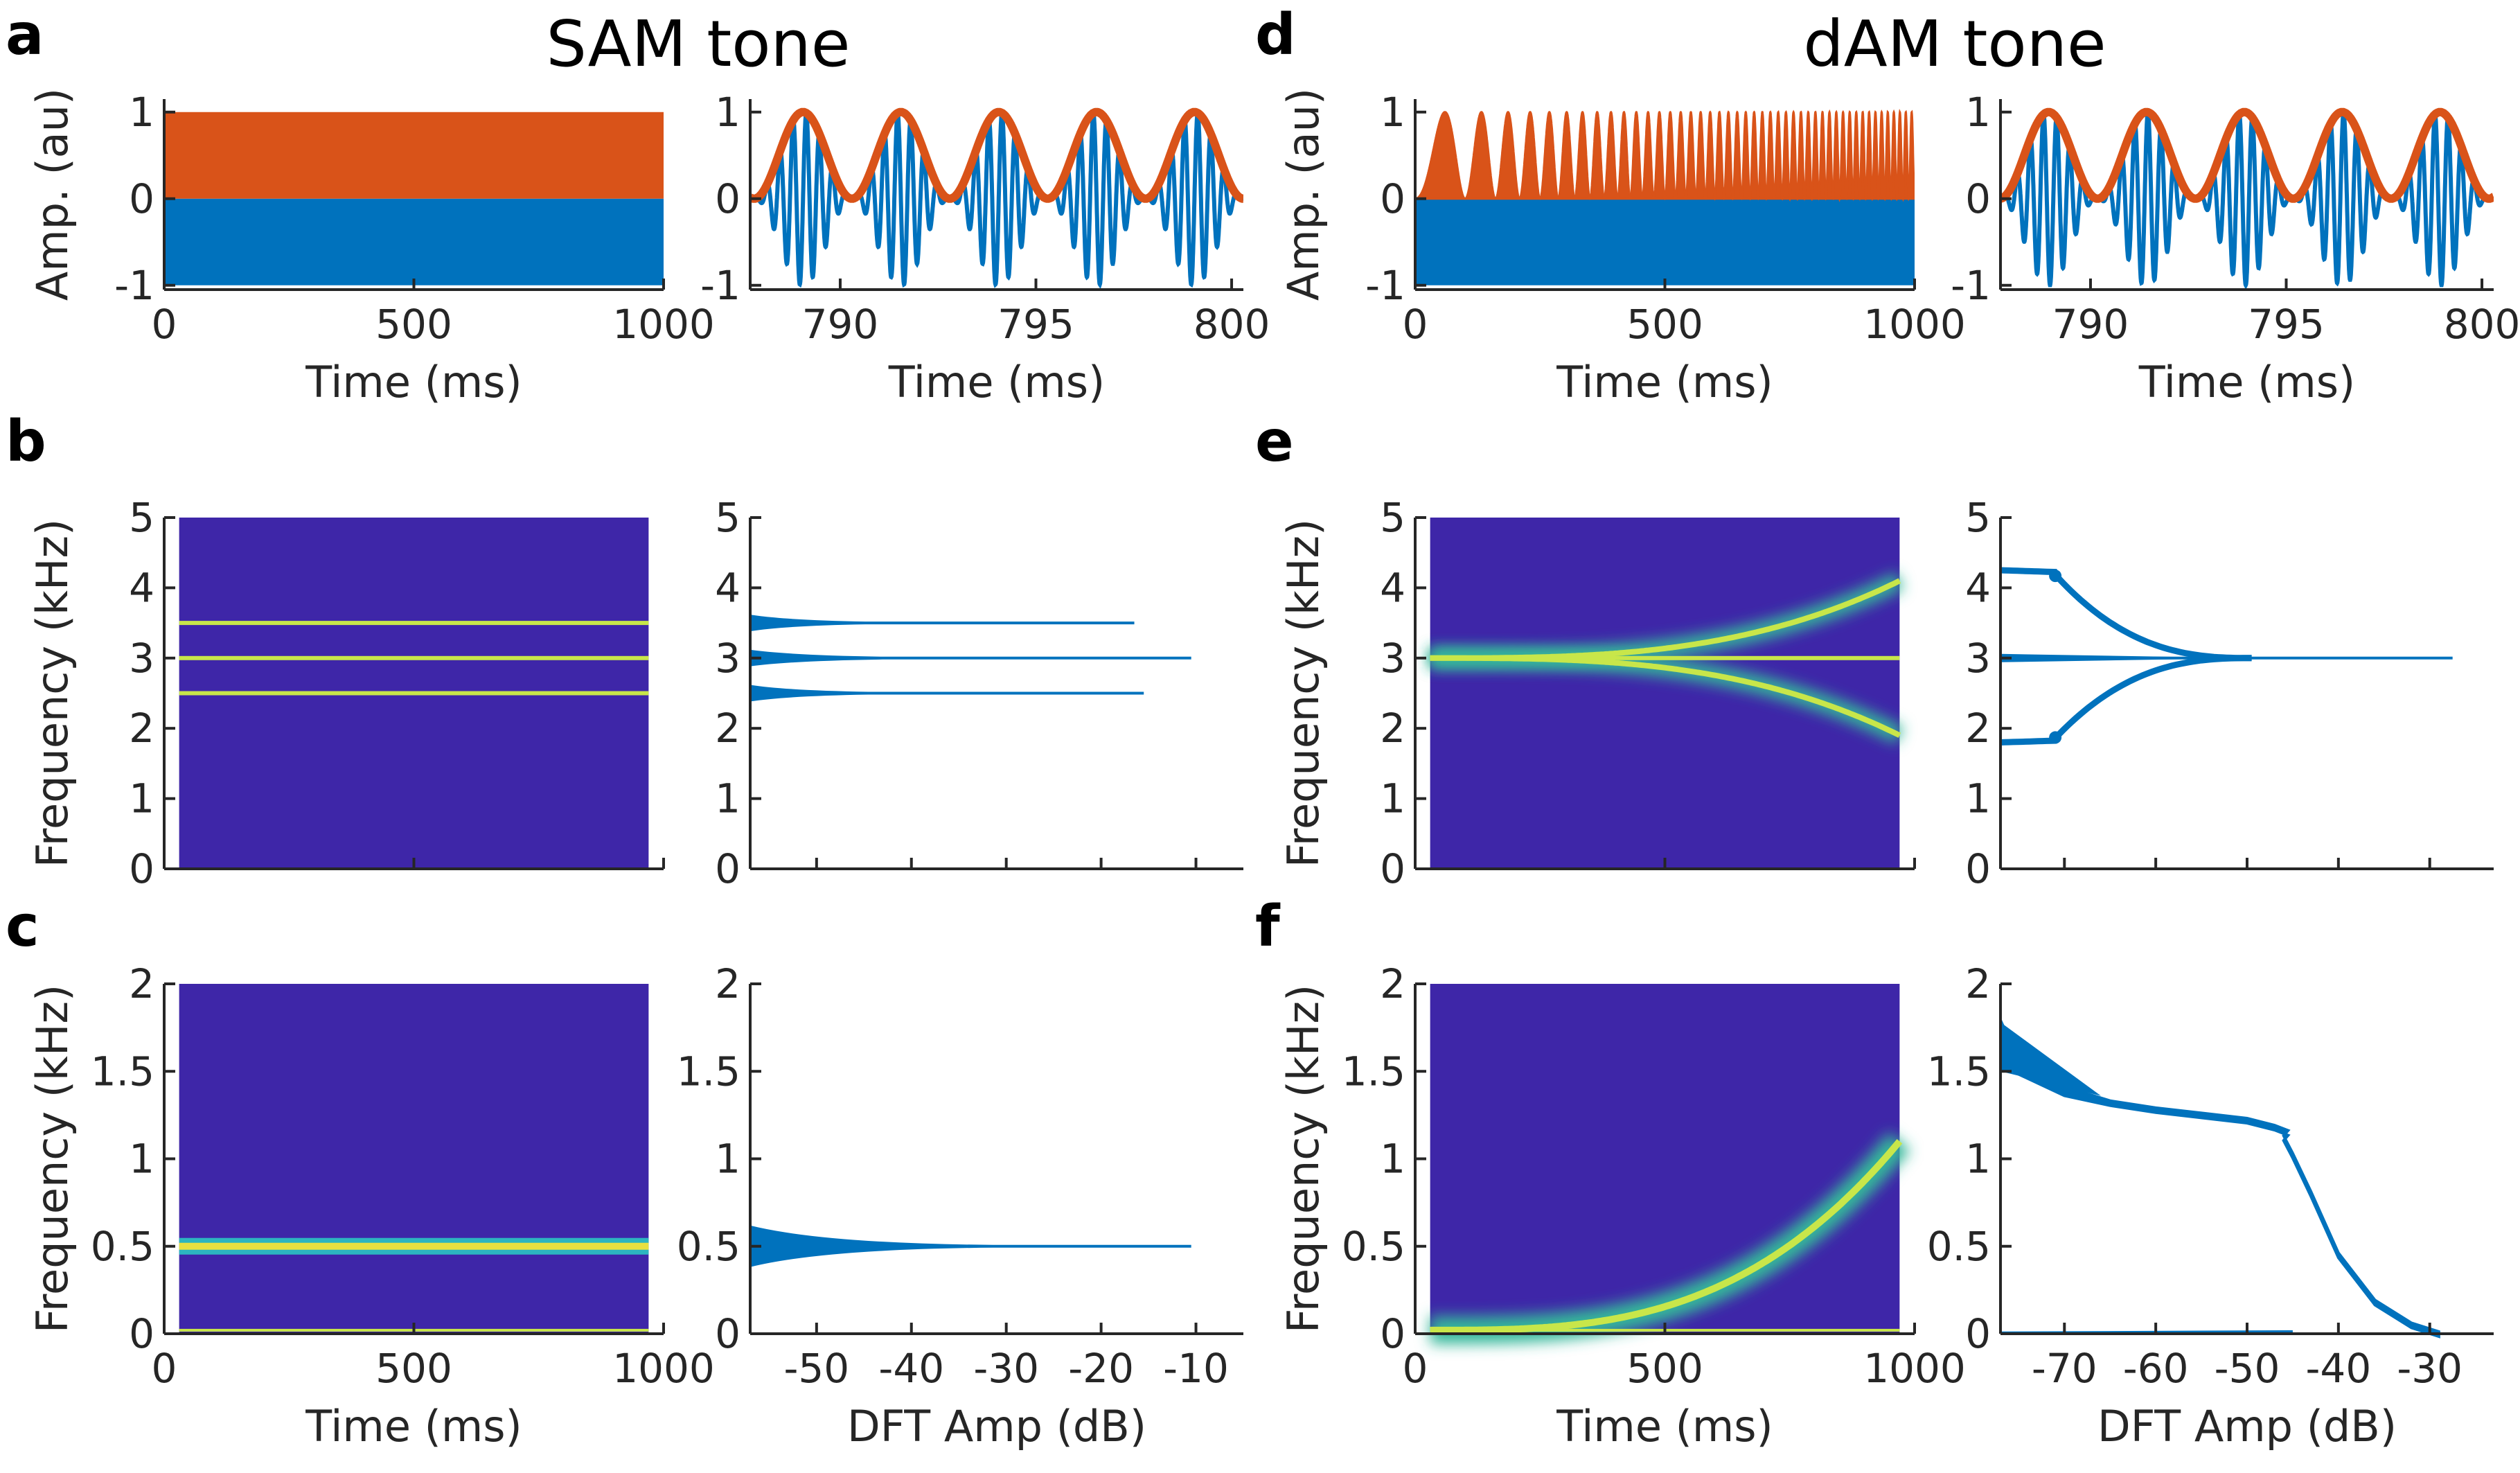 The height and width of the screenshot is (1473, 2520). What do you see at coordinates (26, 442) in the screenshot?
I see `panel-letter-b: b` at bounding box center [26, 442].